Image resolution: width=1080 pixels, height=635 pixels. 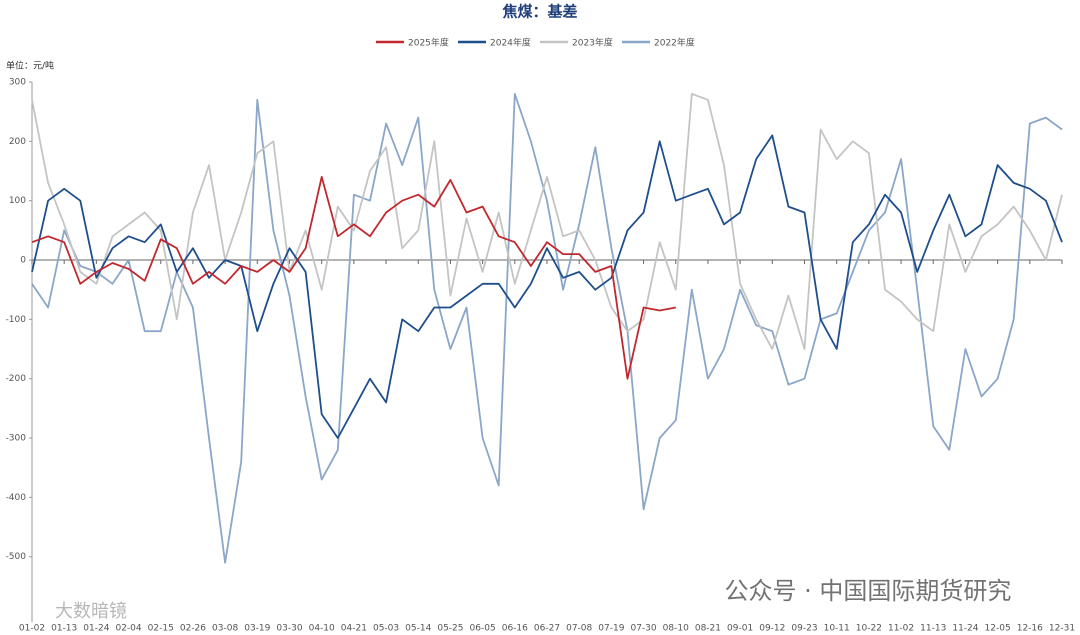 I want to click on x-tick-label: 12-31, so click(x=1062, y=629).